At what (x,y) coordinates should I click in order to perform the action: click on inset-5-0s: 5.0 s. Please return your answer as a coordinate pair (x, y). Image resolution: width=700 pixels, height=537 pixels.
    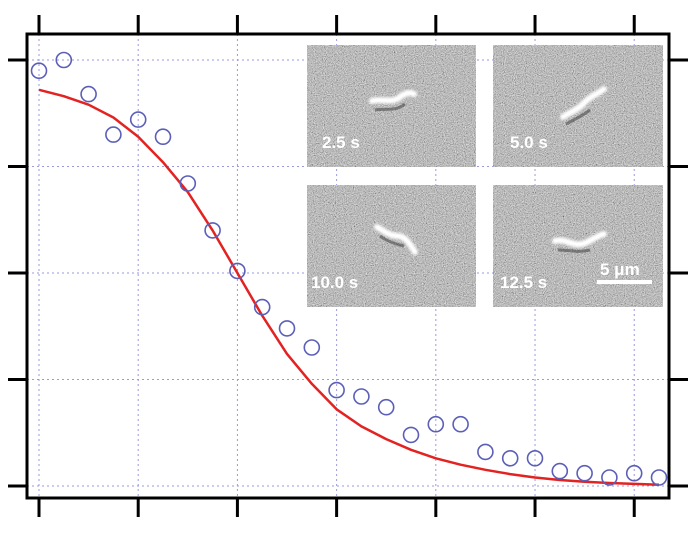
    Looking at the image, I should click on (578, 106).